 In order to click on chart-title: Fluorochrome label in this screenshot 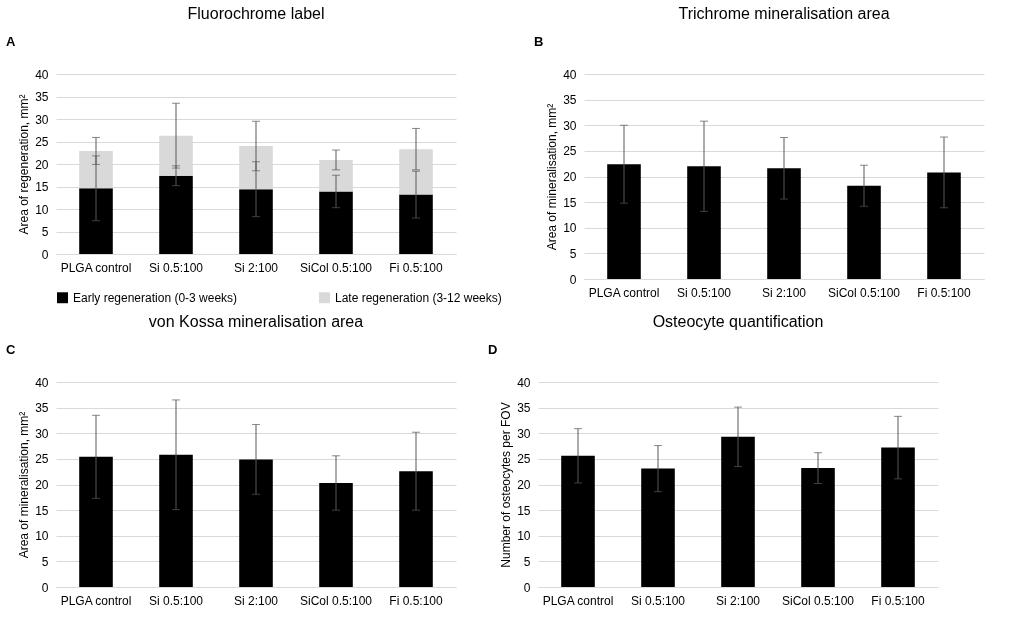, I will do `click(256, 13)`.